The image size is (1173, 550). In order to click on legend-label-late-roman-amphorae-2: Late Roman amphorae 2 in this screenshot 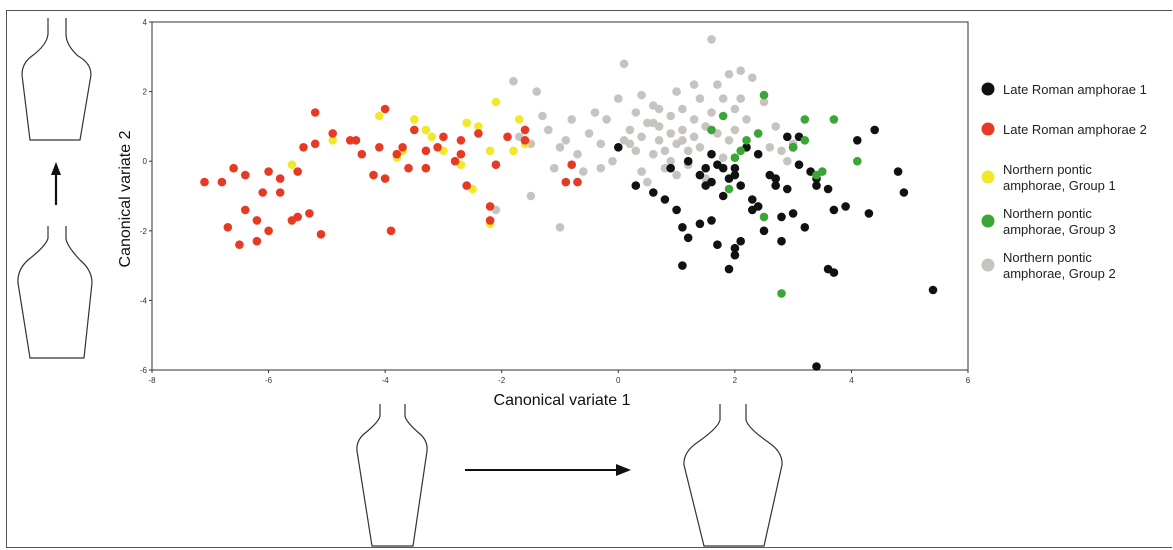, I will do `click(1075, 129)`.